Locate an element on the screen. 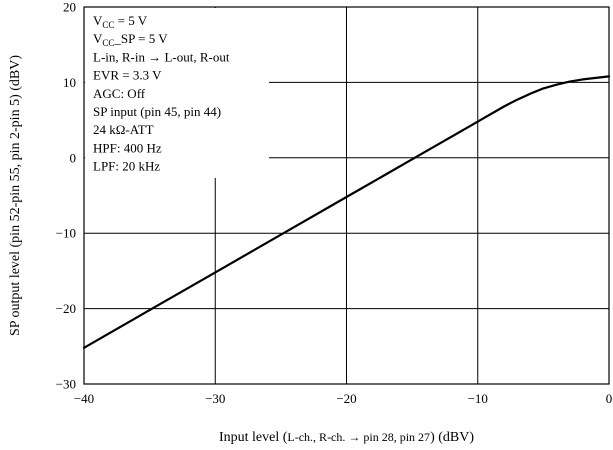  condition-line: 24 kΩ-ATT is located at coordinates (123, 129).